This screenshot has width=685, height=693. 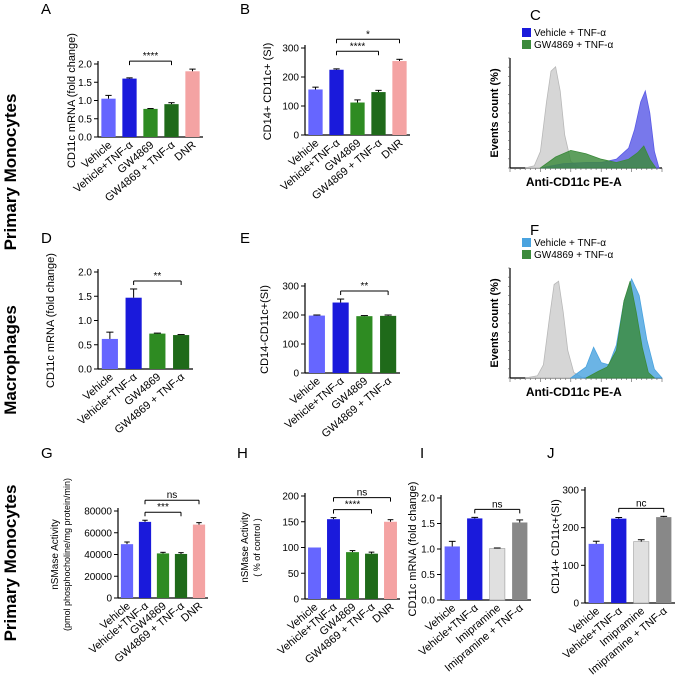 What do you see at coordinates (10, 563) in the screenshot?
I see `row-label-primary-monocytes-bottom: Primary Monocytes` at bounding box center [10, 563].